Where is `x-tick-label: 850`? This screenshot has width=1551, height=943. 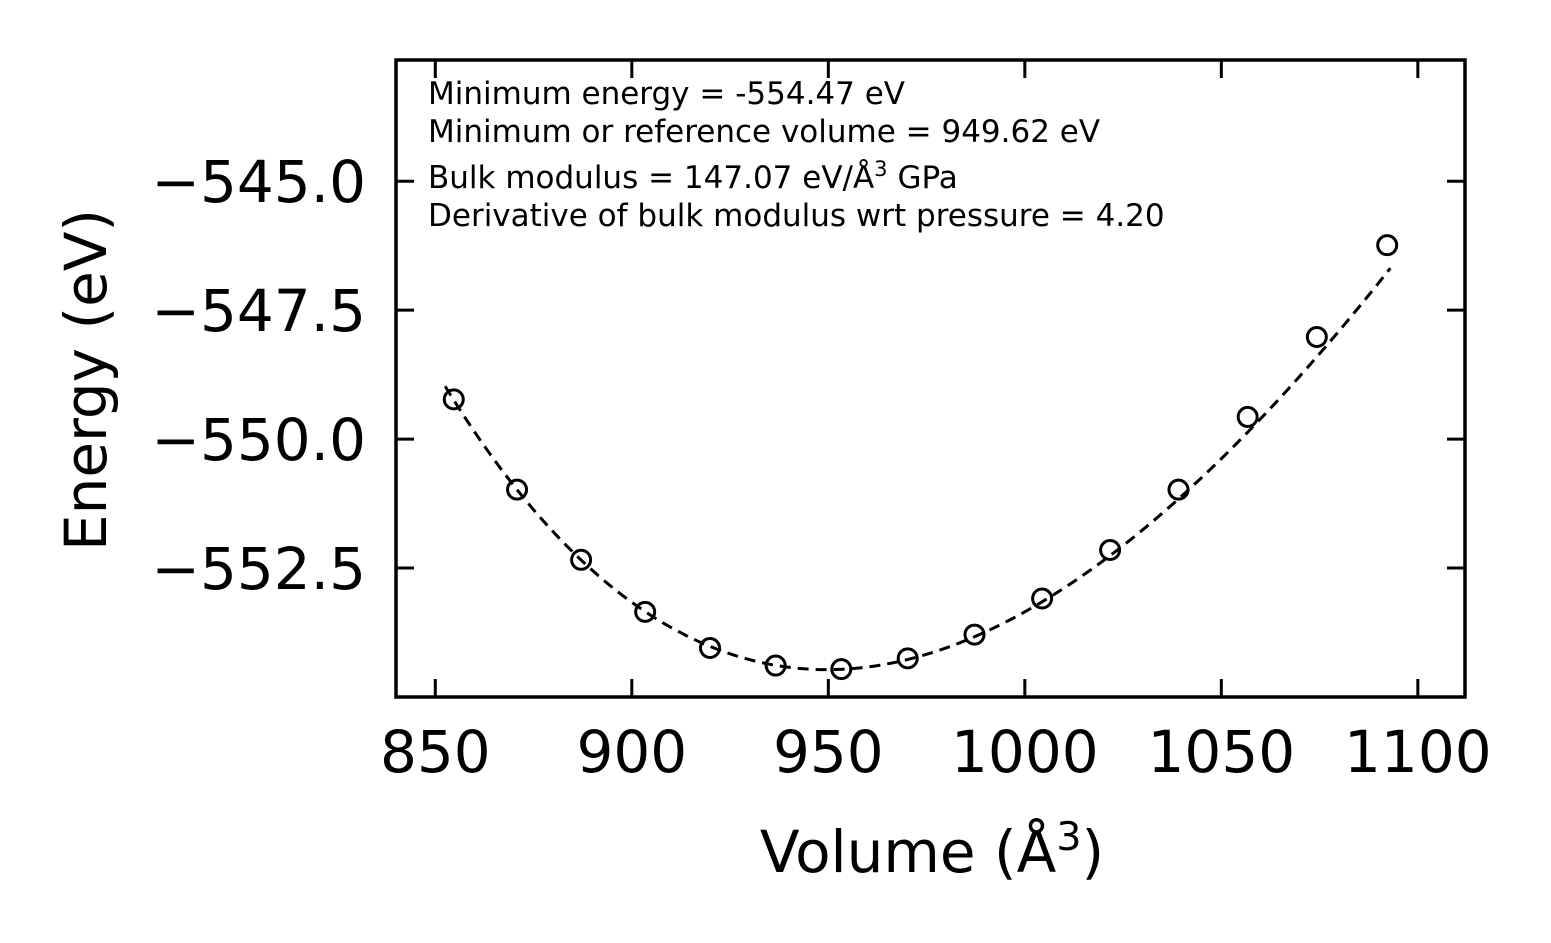 x-tick-label: 850 is located at coordinates (435, 752).